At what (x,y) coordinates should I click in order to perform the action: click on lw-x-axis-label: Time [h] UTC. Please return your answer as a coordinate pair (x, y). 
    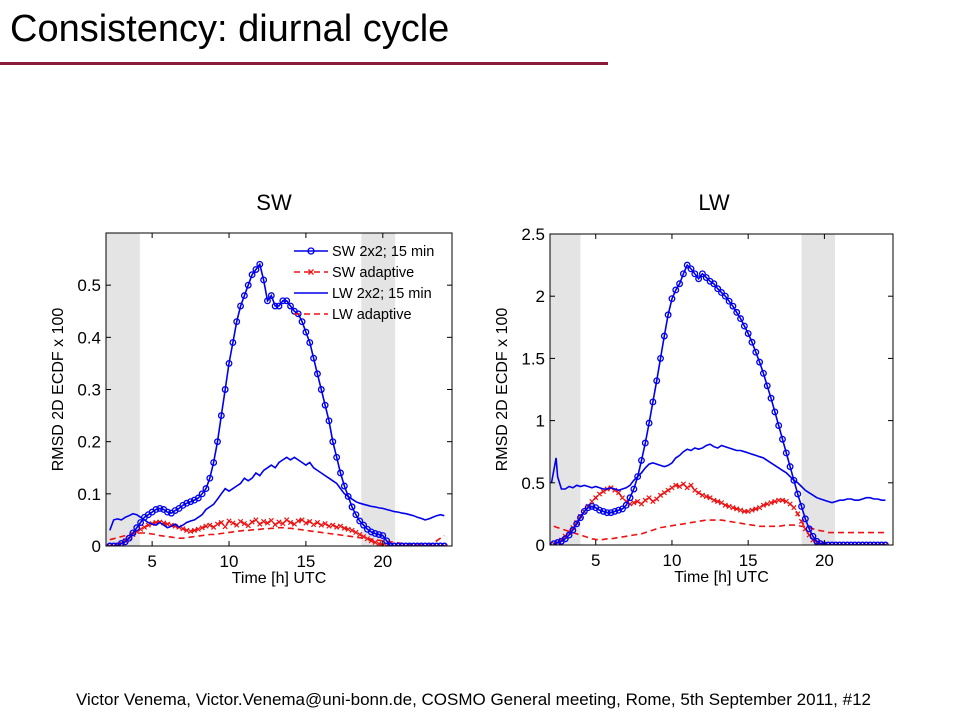
    Looking at the image, I should click on (721, 577).